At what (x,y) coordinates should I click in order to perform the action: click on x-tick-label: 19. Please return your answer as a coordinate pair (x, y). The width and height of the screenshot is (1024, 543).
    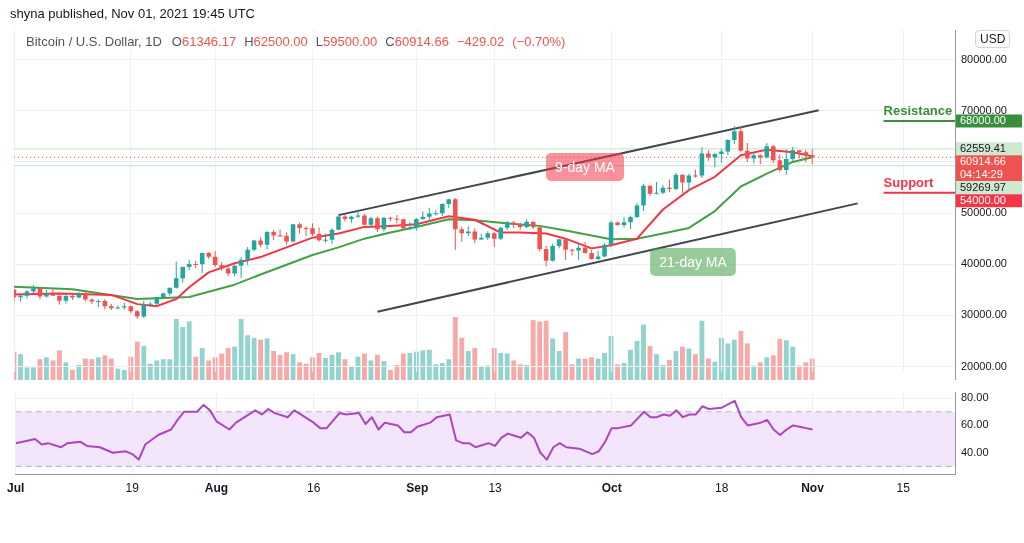
    Looking at the image, I should click on (132, 488).